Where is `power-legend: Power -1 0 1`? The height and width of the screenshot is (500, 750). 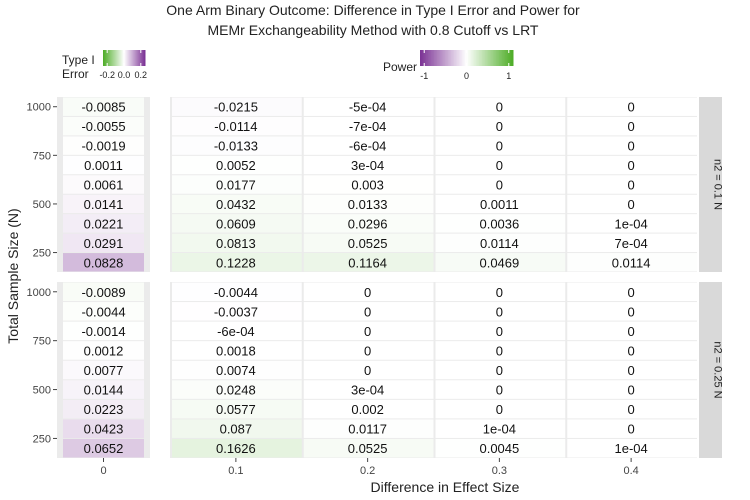 power-legend: Power -1 0 1 is located at coordinates (448, 65).